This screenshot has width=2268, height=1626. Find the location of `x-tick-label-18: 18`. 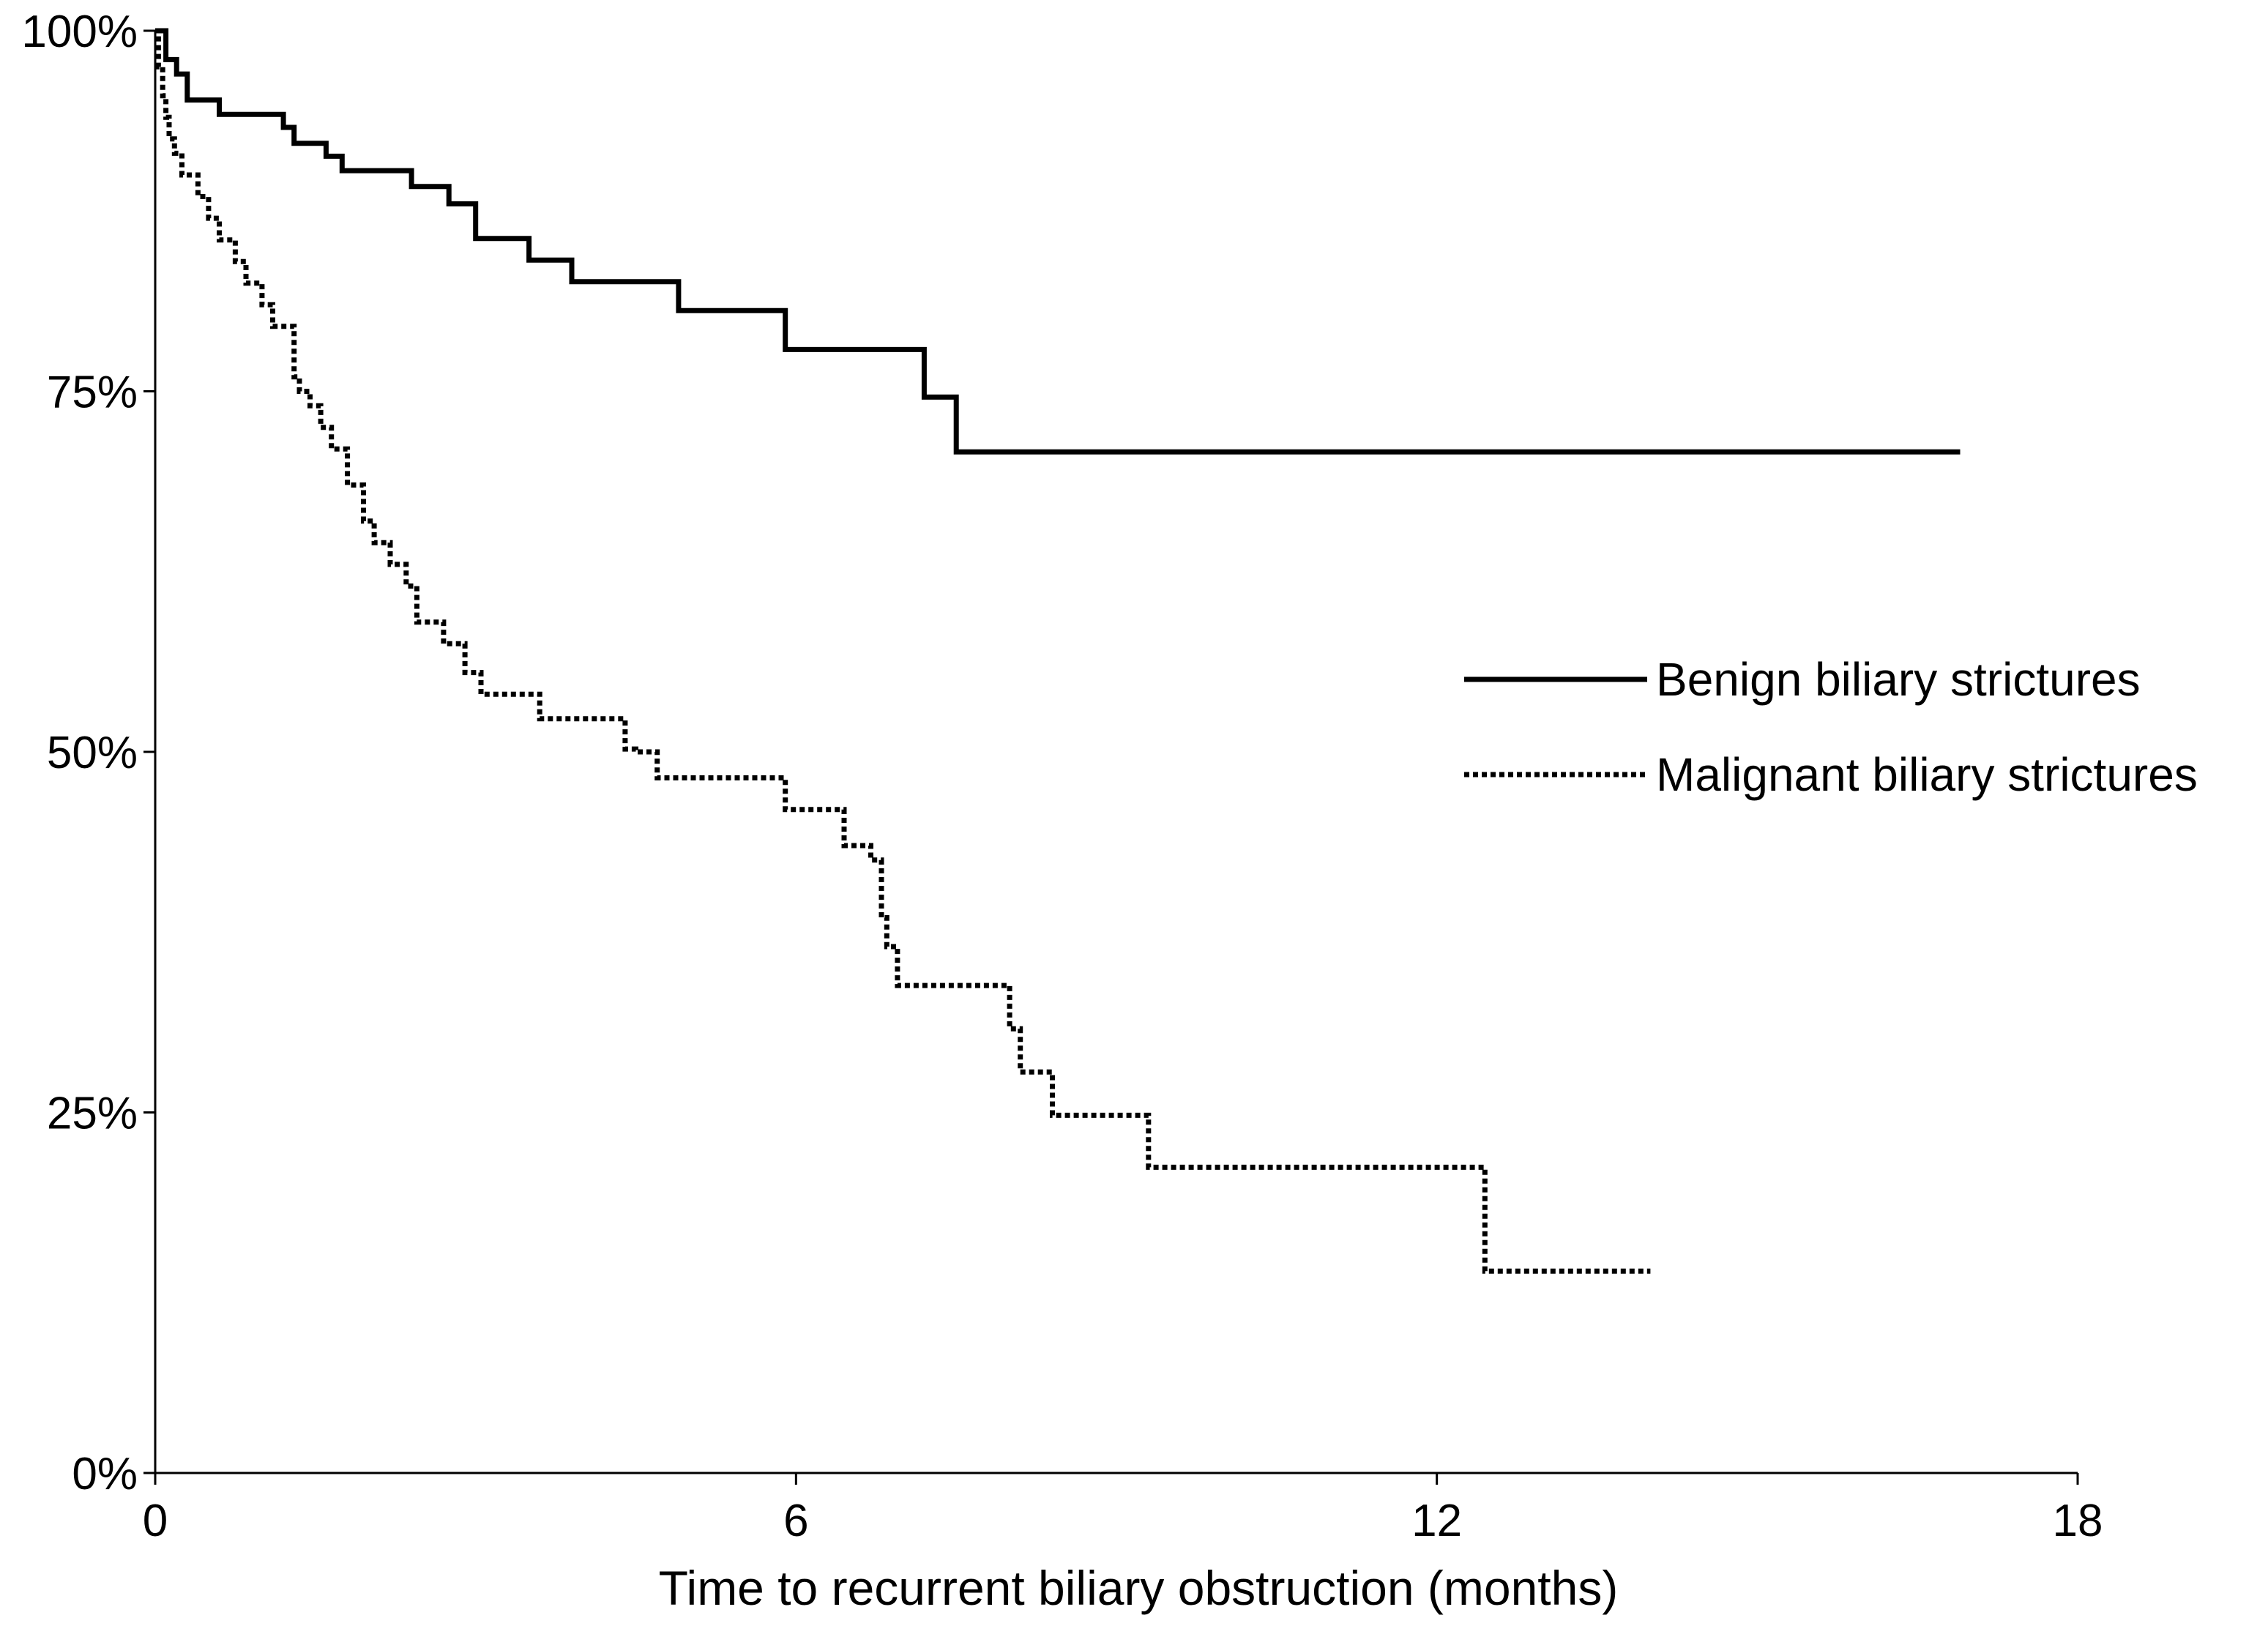

x-tick-label-18: 18 is located at coordinates (2078, 1521).